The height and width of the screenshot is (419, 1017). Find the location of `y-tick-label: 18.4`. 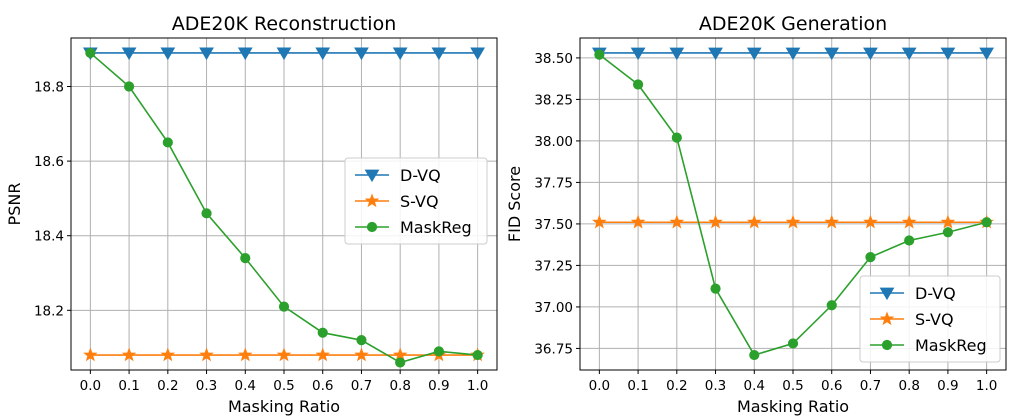

y-tick-label: 18.4 is located at coordinates (49, 237).